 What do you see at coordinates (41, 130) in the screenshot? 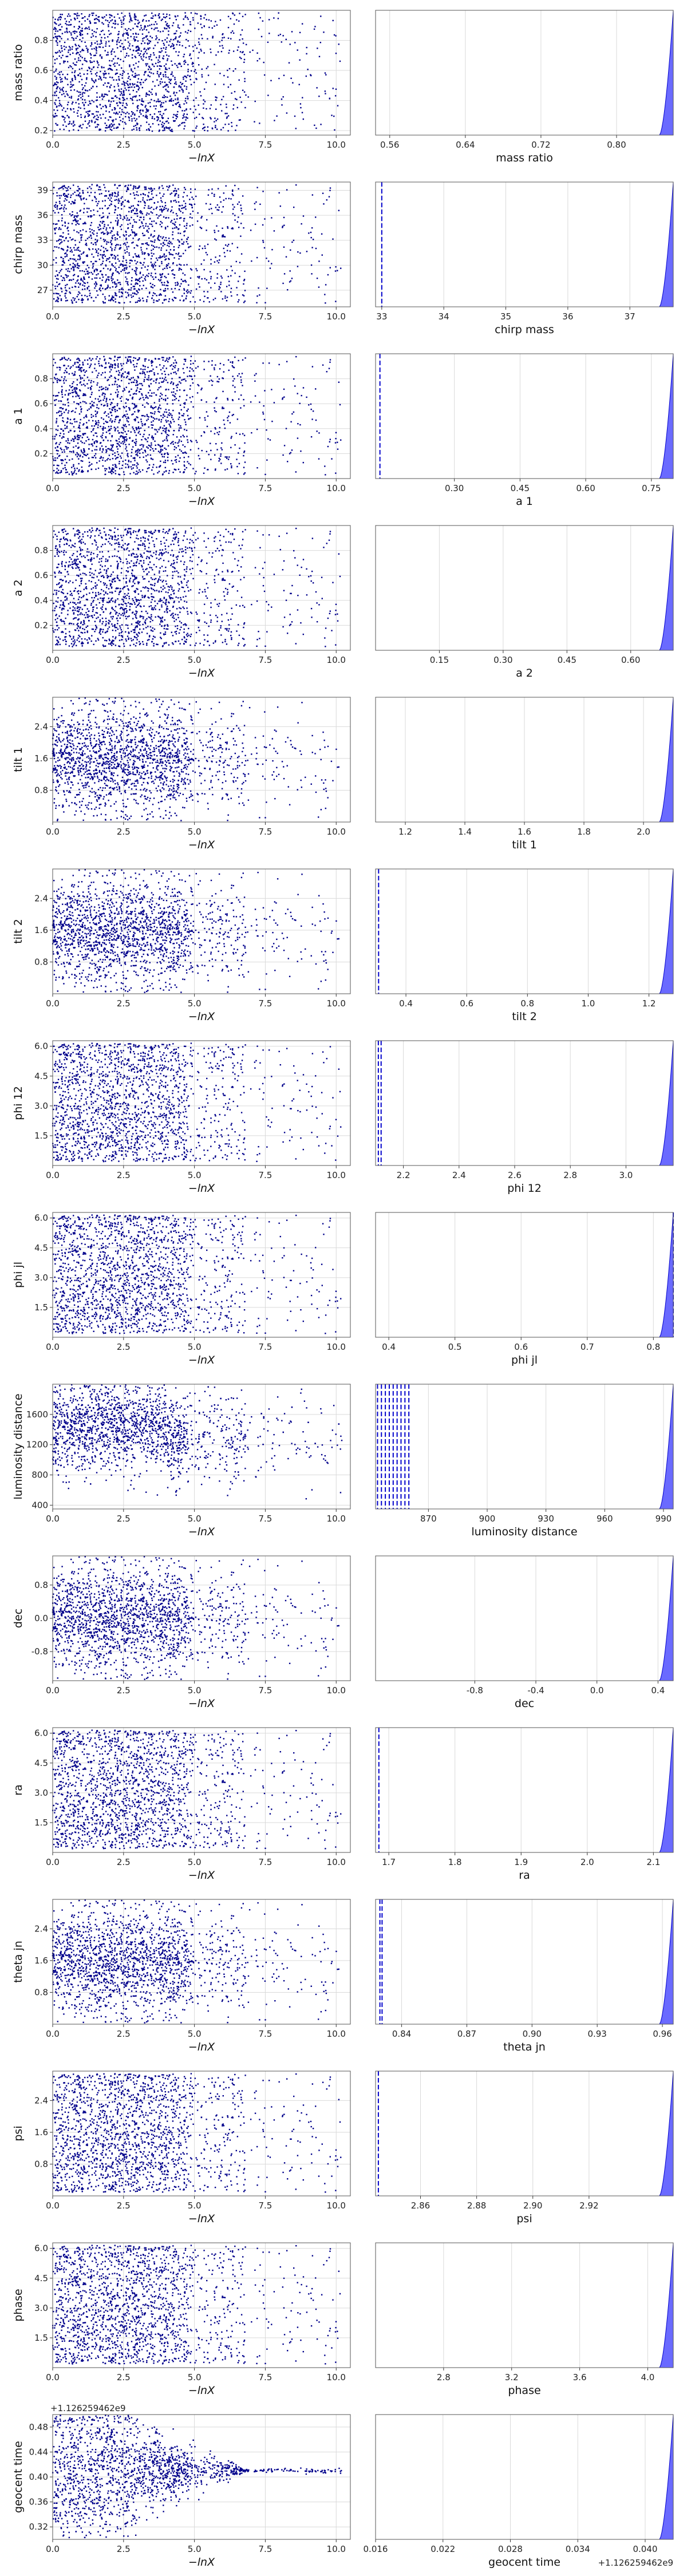
I see `y-tick-label: 0.2` at bounding box center [41, 130].